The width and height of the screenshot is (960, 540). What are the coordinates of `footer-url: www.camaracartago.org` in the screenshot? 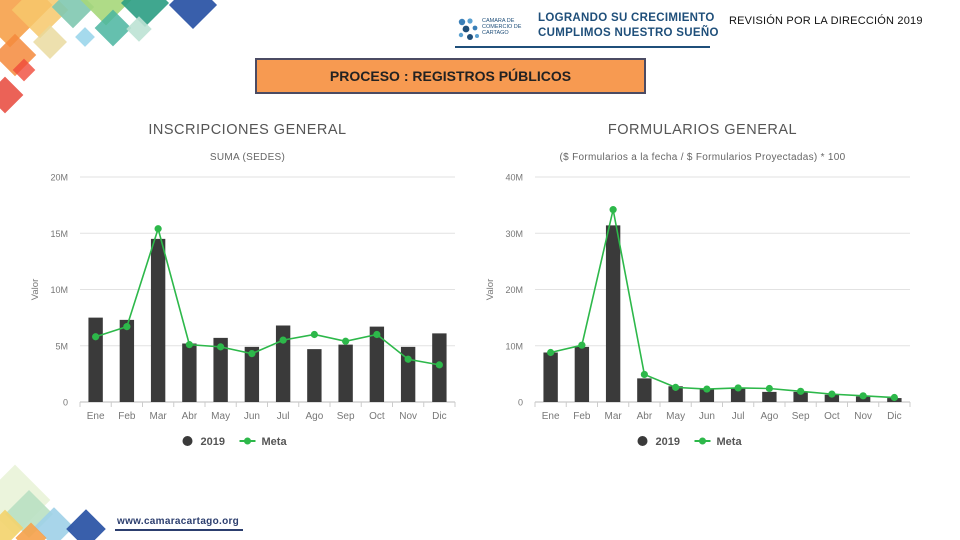 It's located at (178, 521).